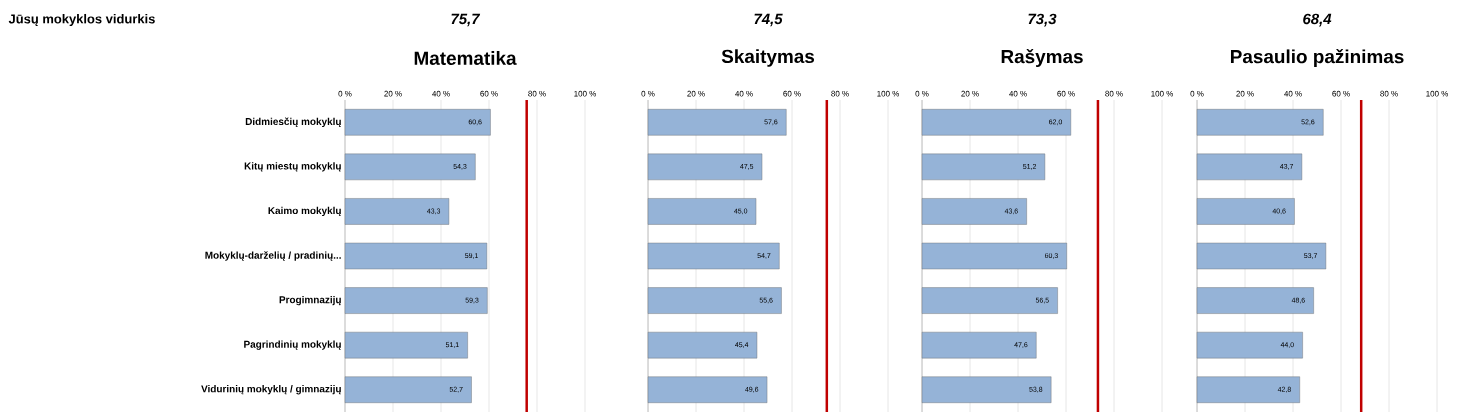 Image resolution: width=1479 pixels, height=412 pixels. I want to click on y-tick-label: Kitų miestų mokyklų, so click(292, 167).